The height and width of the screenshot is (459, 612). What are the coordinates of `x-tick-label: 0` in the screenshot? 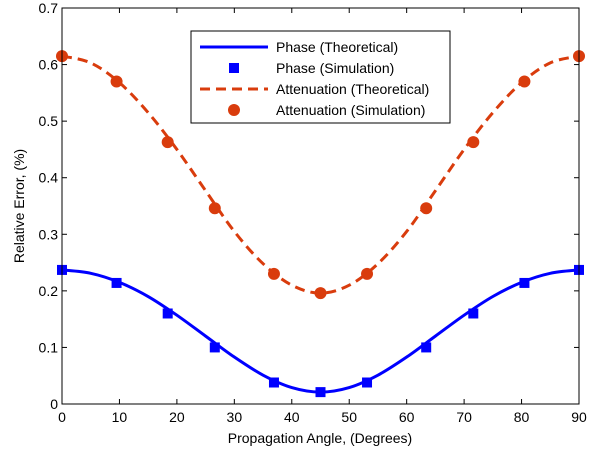 It's located at (62, 417).